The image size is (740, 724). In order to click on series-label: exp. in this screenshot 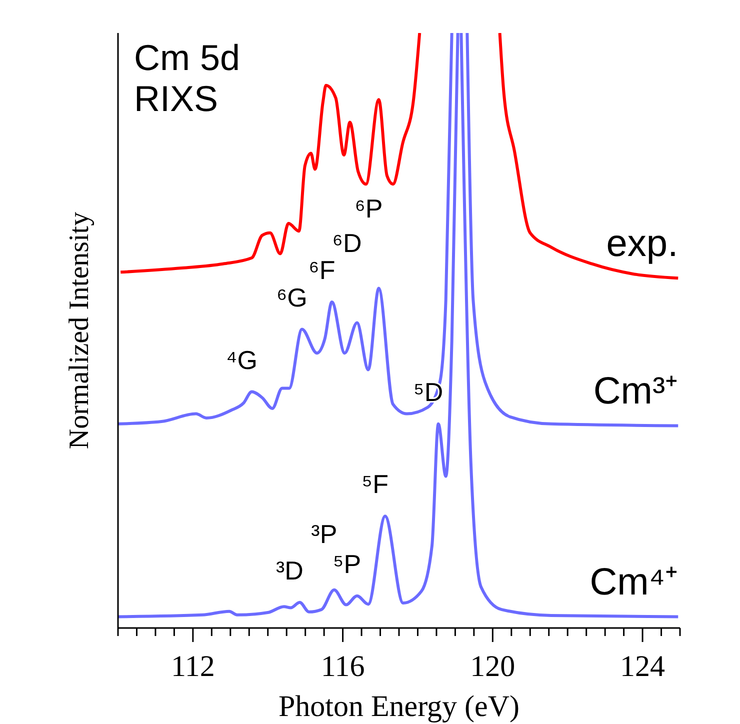, I will do `click(642, 244)`.